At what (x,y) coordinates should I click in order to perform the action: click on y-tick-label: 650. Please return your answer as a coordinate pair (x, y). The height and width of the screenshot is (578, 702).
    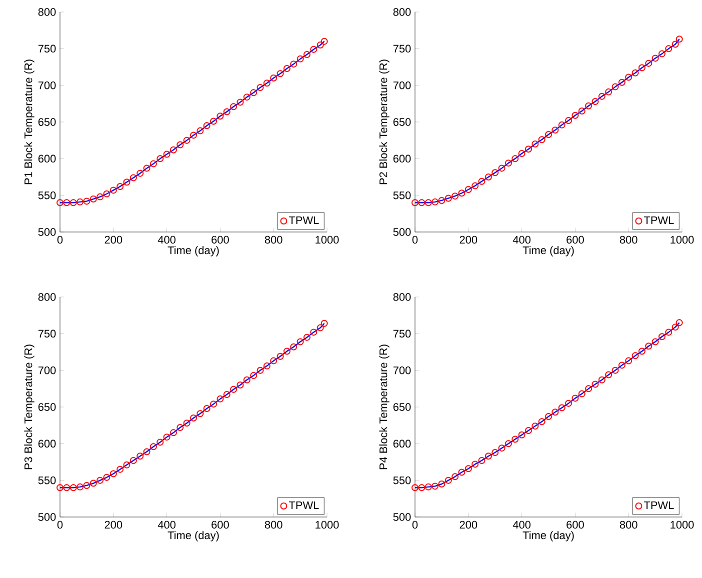
    Looking at the image, I should click on (402, 122).